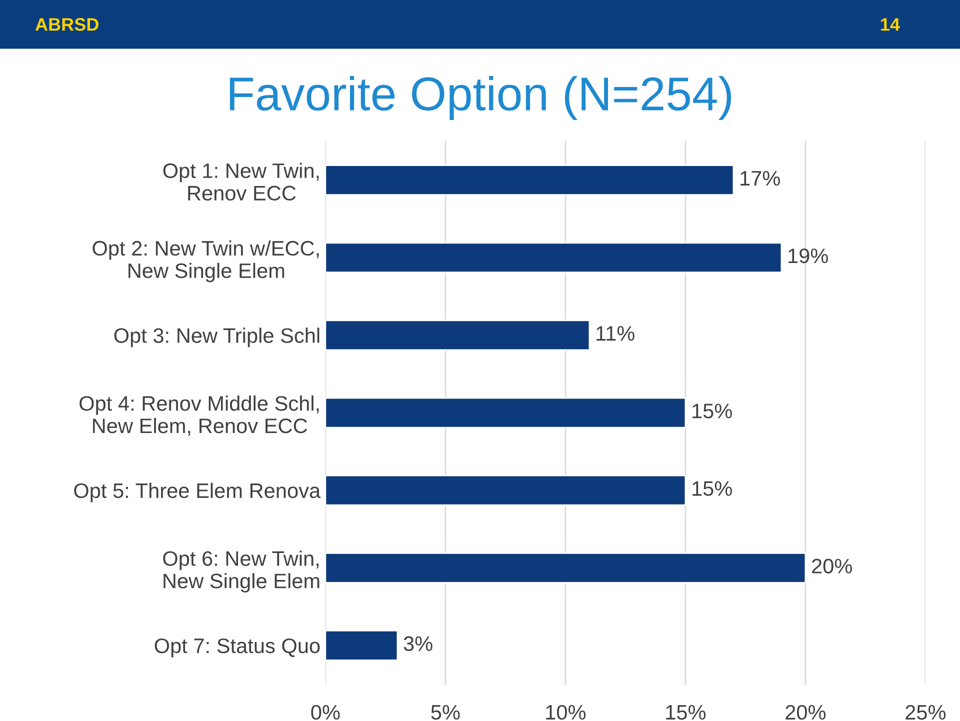 Image resolution: width=960 pixels, height=721 pixels. What do you see at coordinates (760, 178) in the screenshot?
I see `data-label: 17%` at bounding box center [760, 178].